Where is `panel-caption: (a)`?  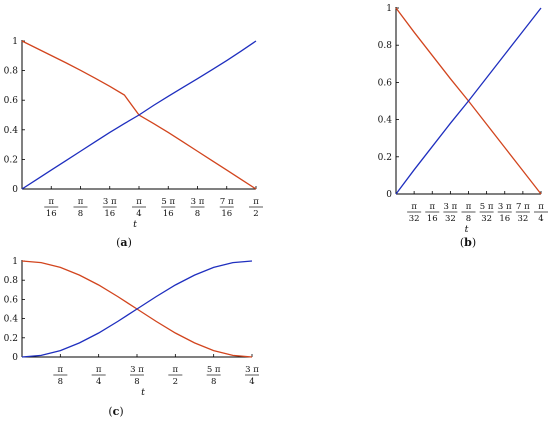 panel-caption: (a) is located at coordinates (124, 242).